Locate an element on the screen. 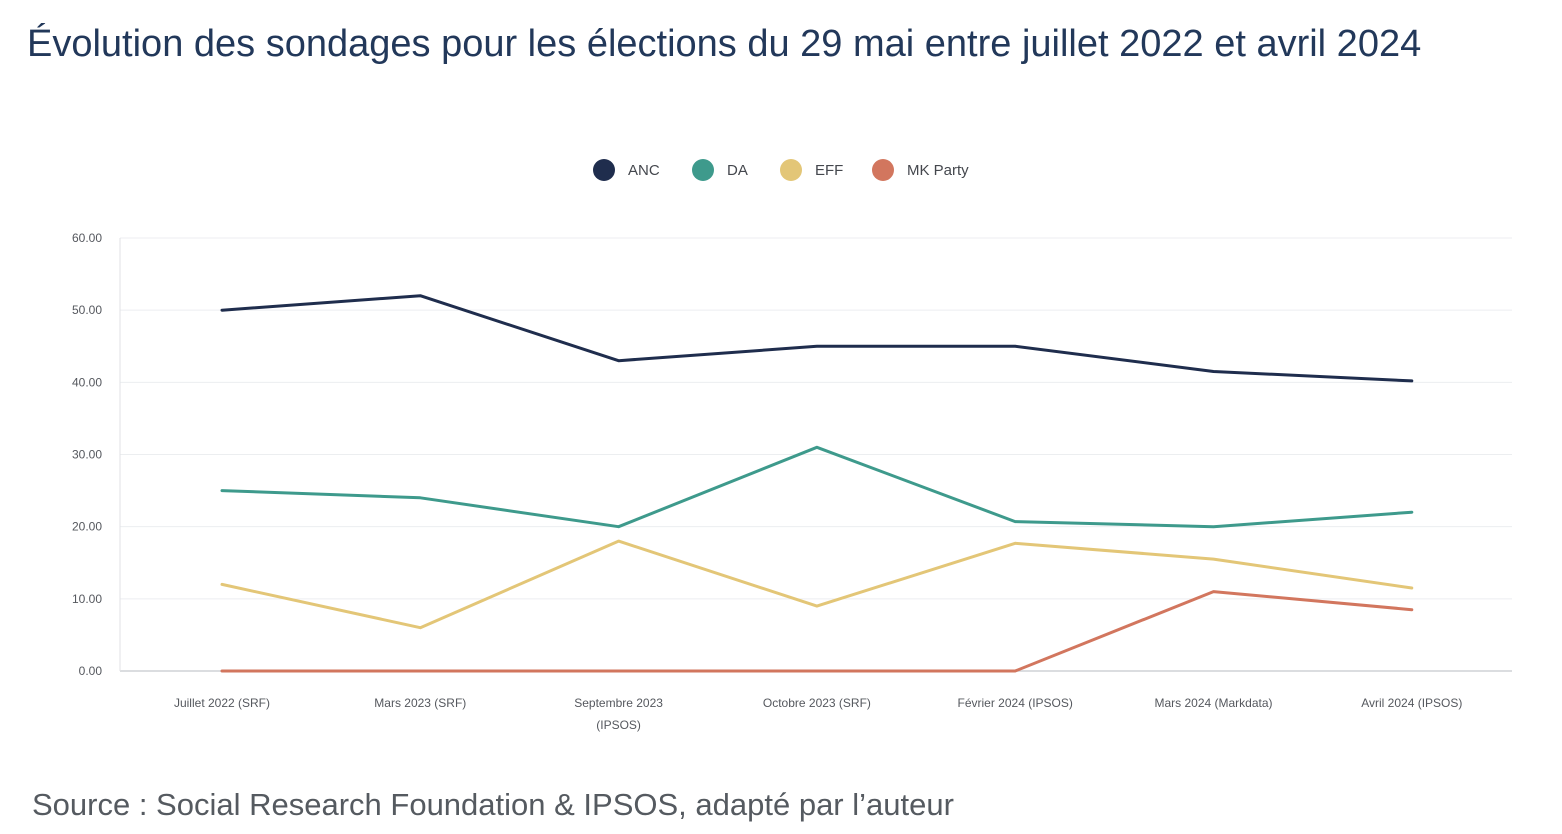 The image size is (1562, 834). legend-label-eff: EFF is located at coordinates (829, 170).